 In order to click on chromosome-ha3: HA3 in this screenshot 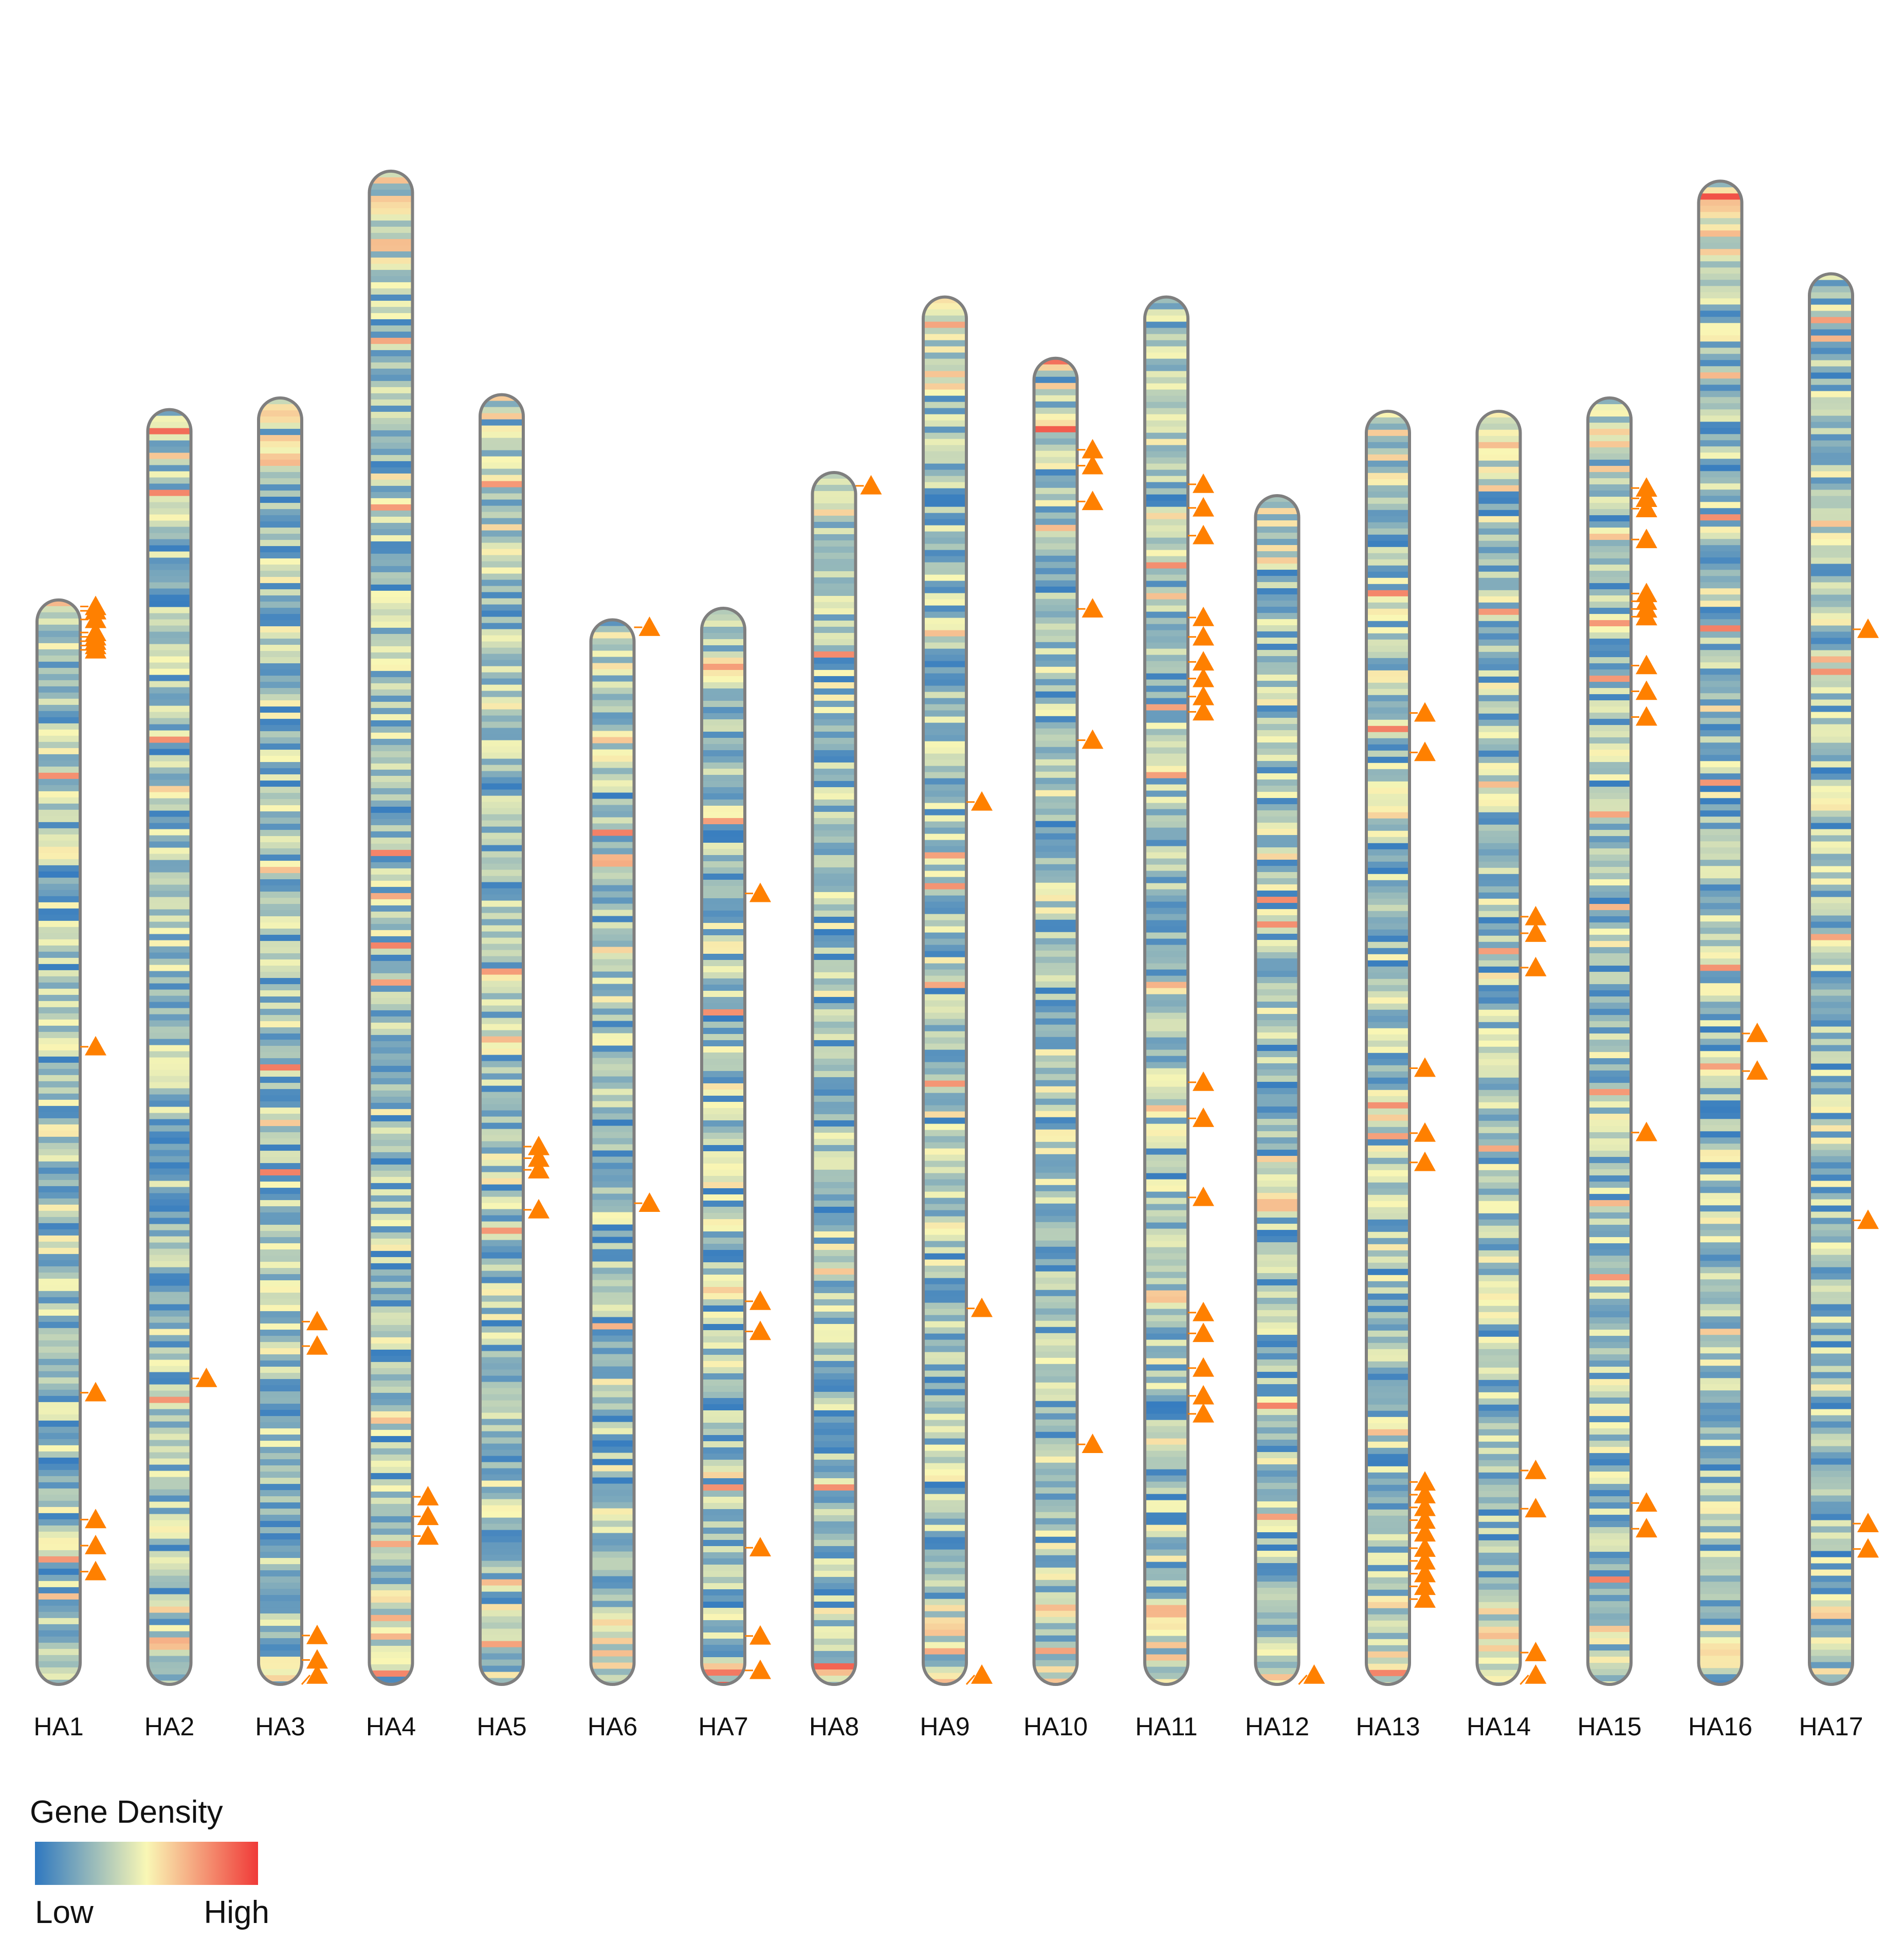, I will do `click(291, 1068)`.